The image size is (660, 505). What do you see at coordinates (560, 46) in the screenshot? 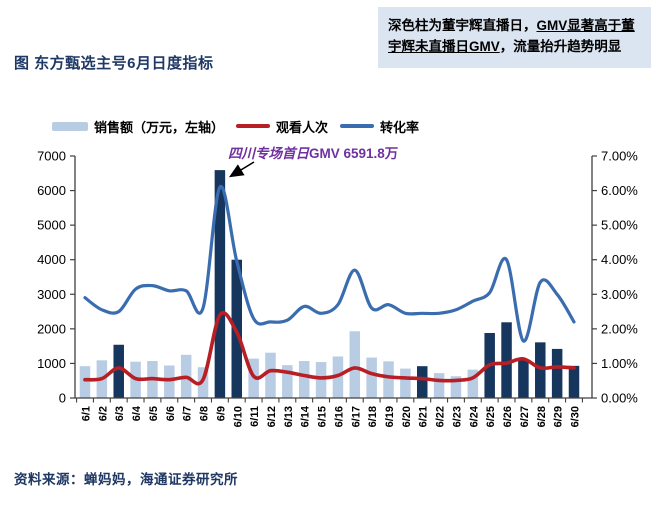
I see `note-text-plain-2: ，流量抬升趋势明显` at bounding box center [560, 46].